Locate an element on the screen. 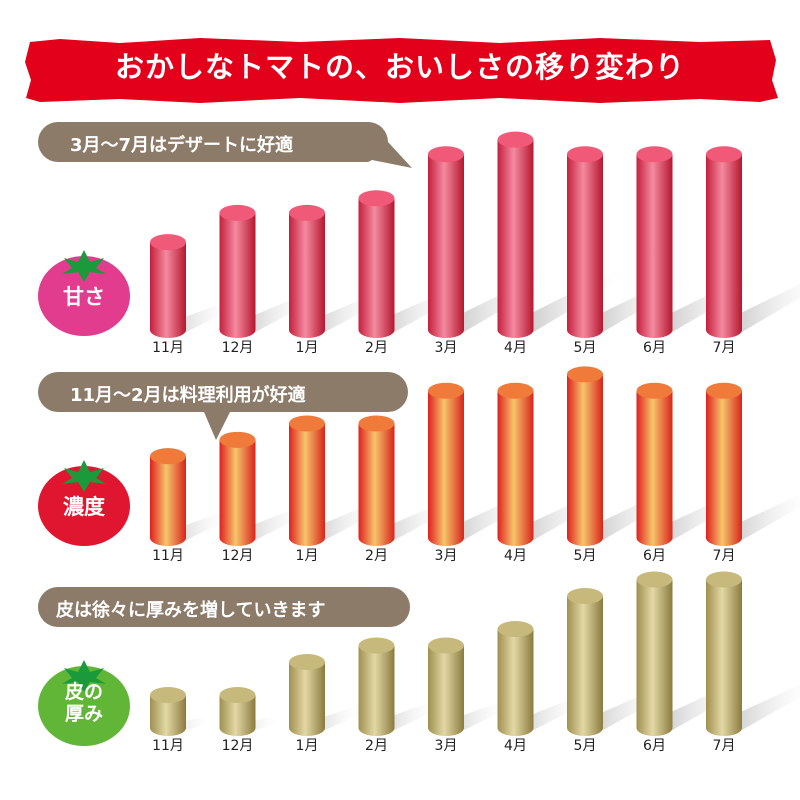  callout-bubble-sweet is located at coordinates (225, 145).